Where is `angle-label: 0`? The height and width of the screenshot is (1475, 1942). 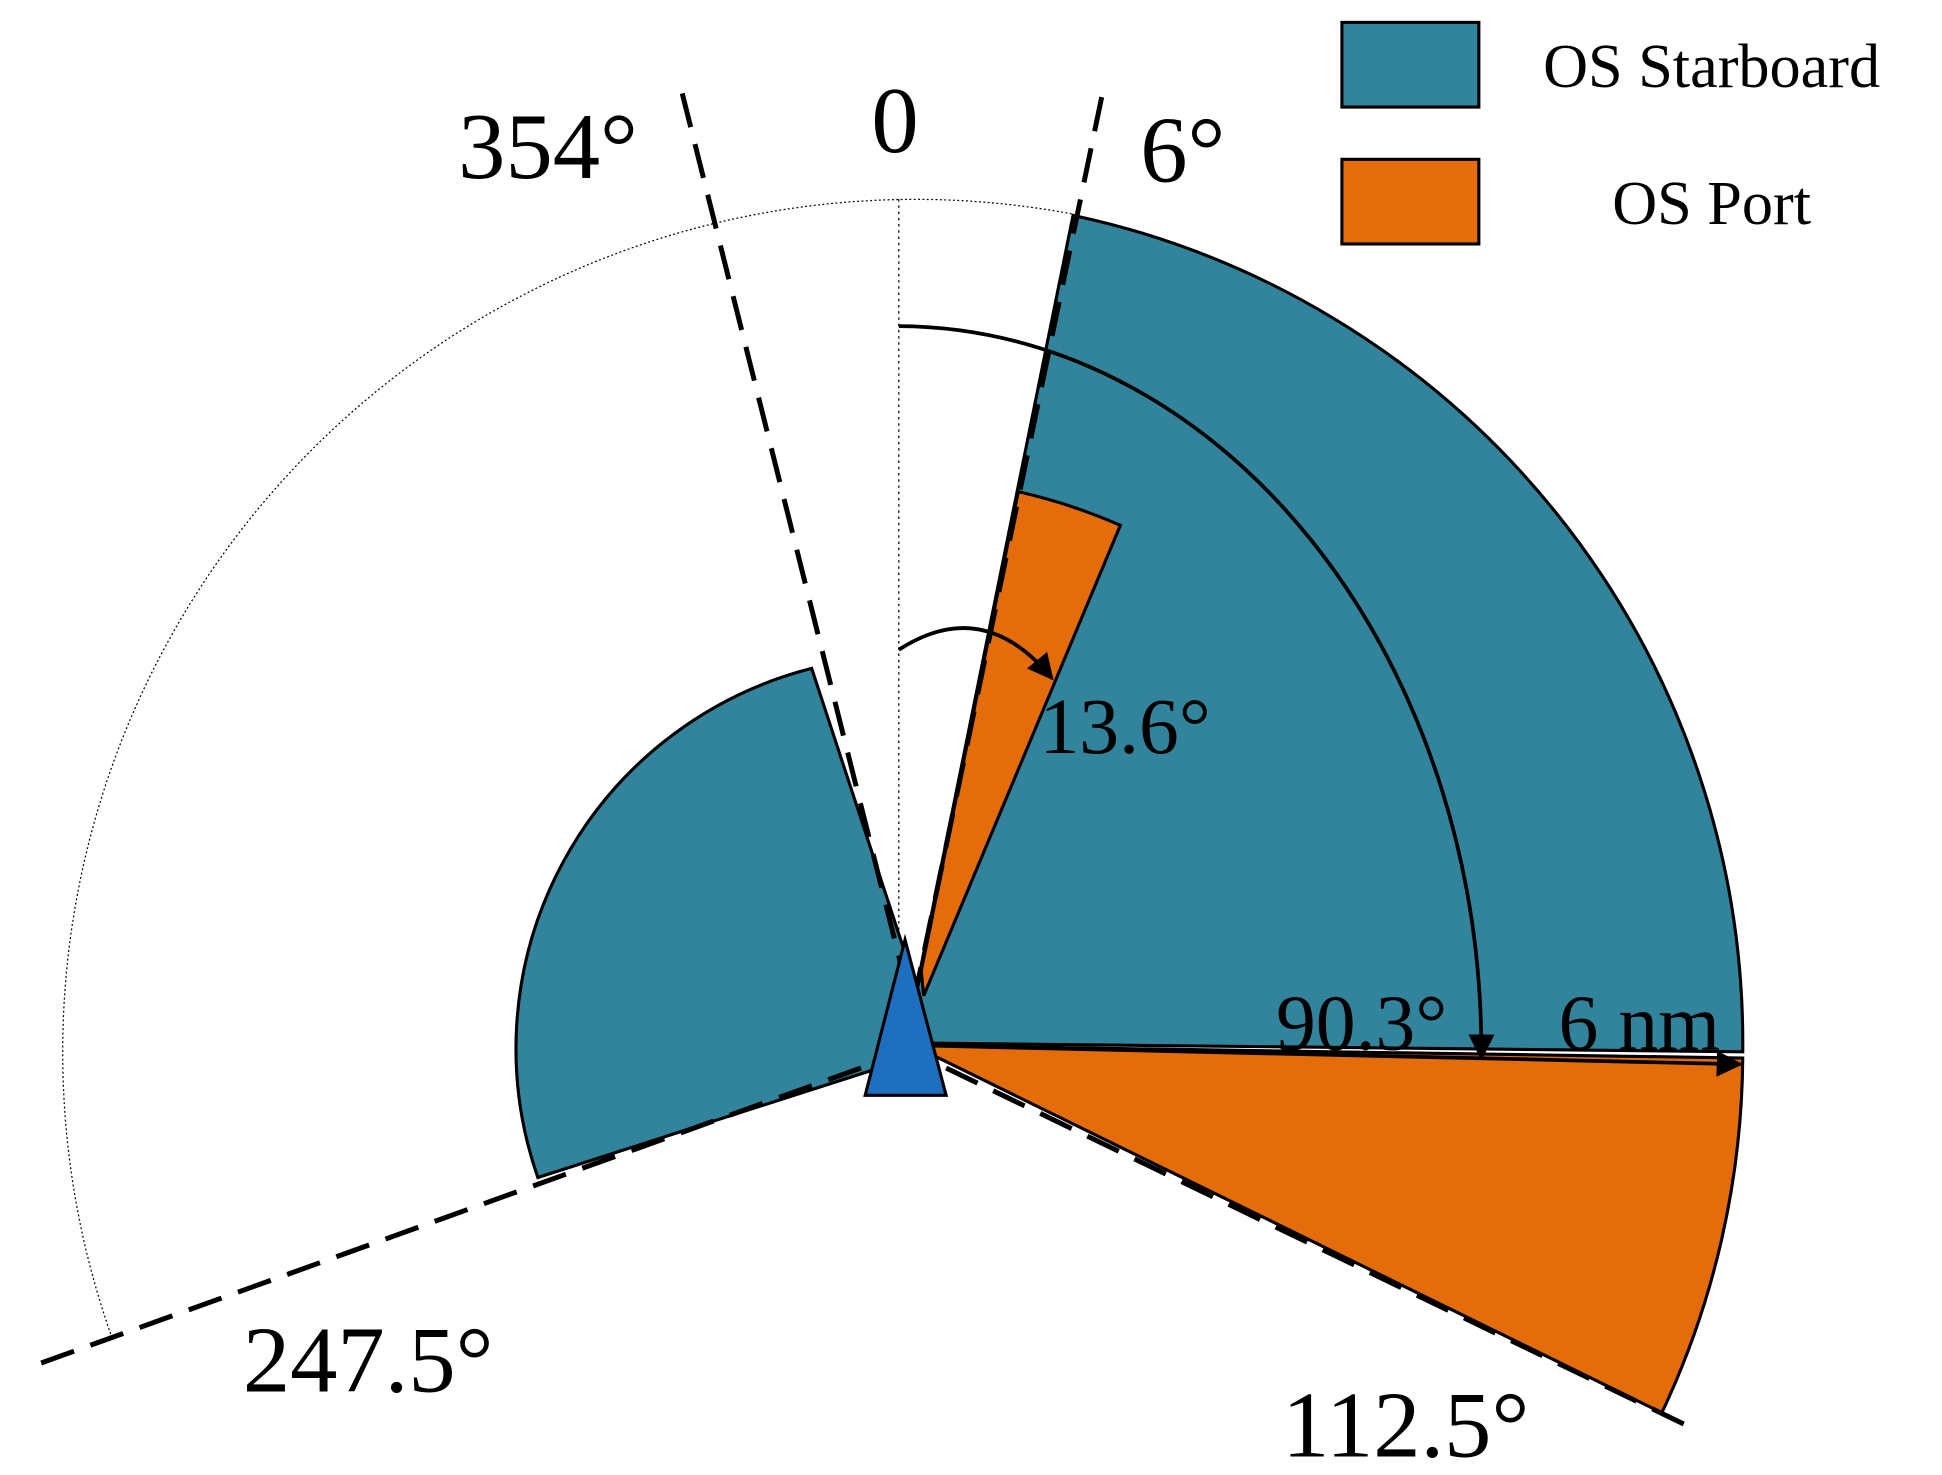 angle-label: 0 is located at coordinates (894, 121).